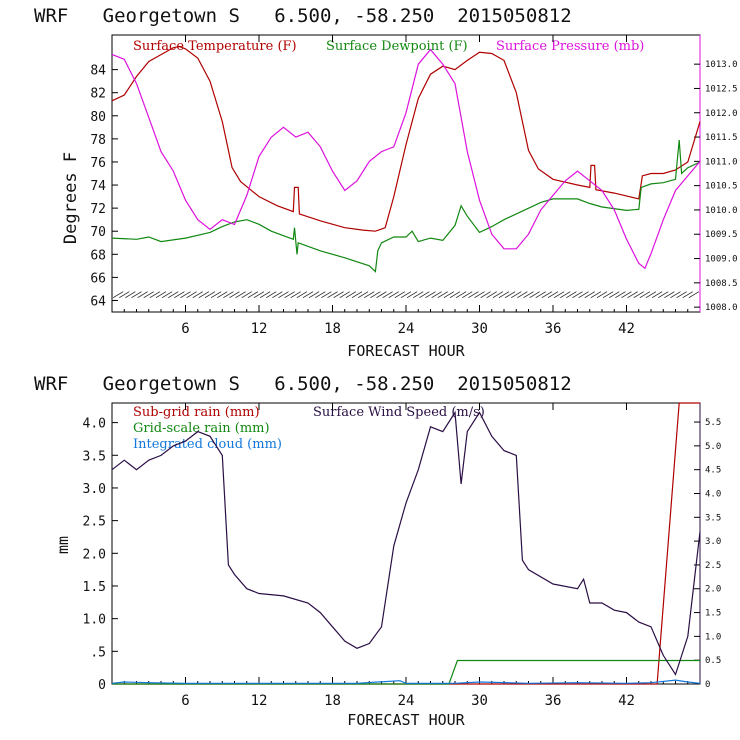 The height and width of the screenshot is (740, 740). I want to click on y-tick-label: 70, so click(98, 232).